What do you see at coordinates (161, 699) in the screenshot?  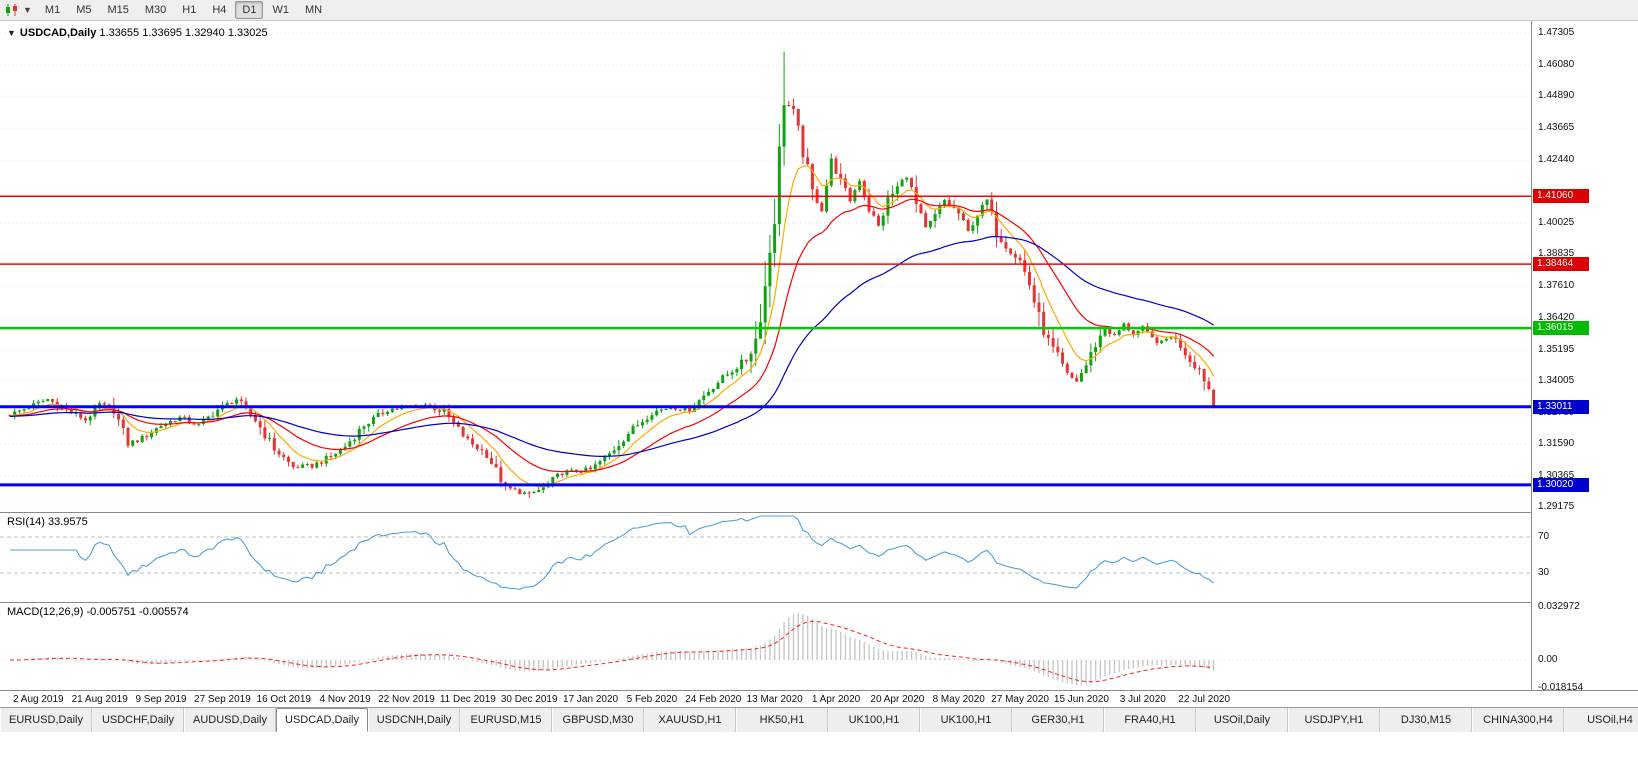 I see `date-label: 9 Sep 2019` at bounding box center [161, 699].